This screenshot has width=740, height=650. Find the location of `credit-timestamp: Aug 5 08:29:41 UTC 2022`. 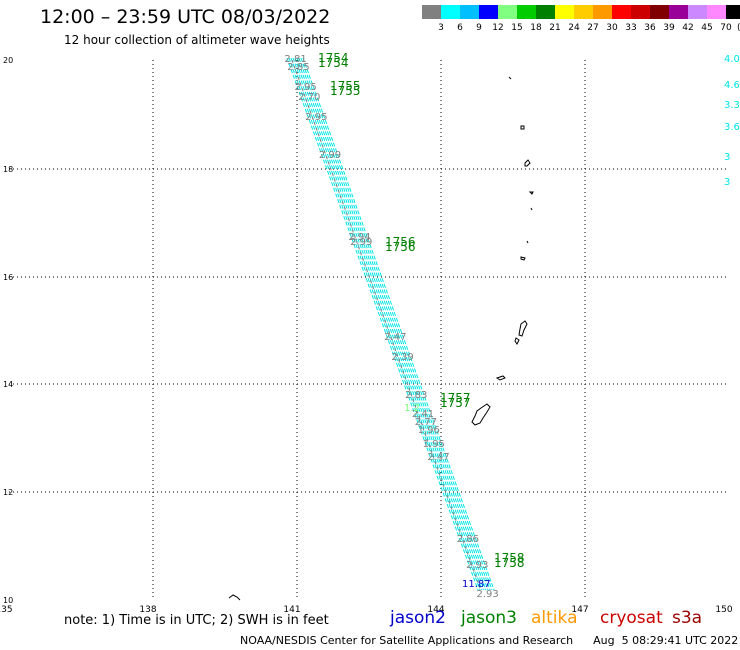

credit-timestamp: Aug 5 08:29:41 UTC 2022 is located at coordinates (666, 640).